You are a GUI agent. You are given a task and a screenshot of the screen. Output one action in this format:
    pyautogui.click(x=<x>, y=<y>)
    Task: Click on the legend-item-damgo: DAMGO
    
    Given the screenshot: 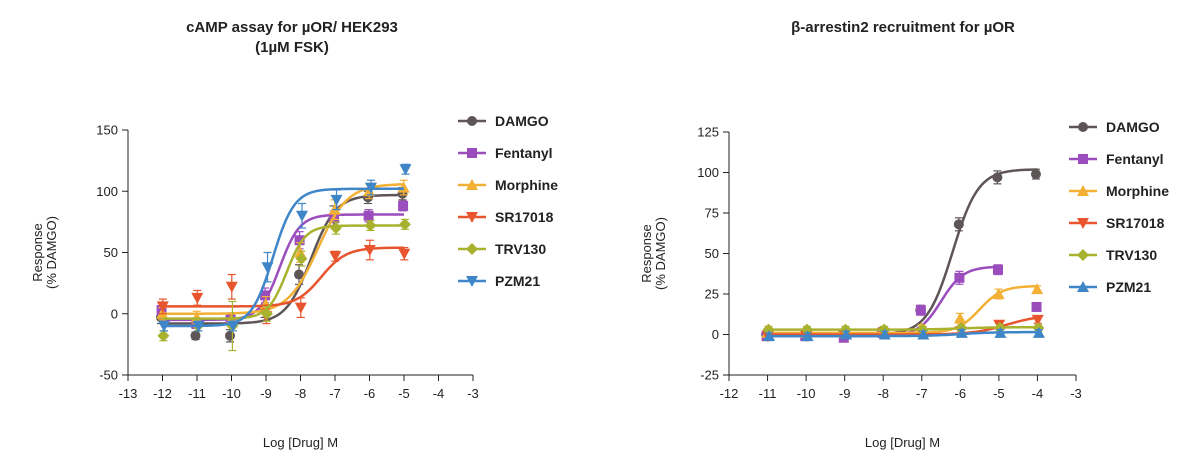 What is the action you would take?
    pyautogui.click(x=1114, y=127)
    